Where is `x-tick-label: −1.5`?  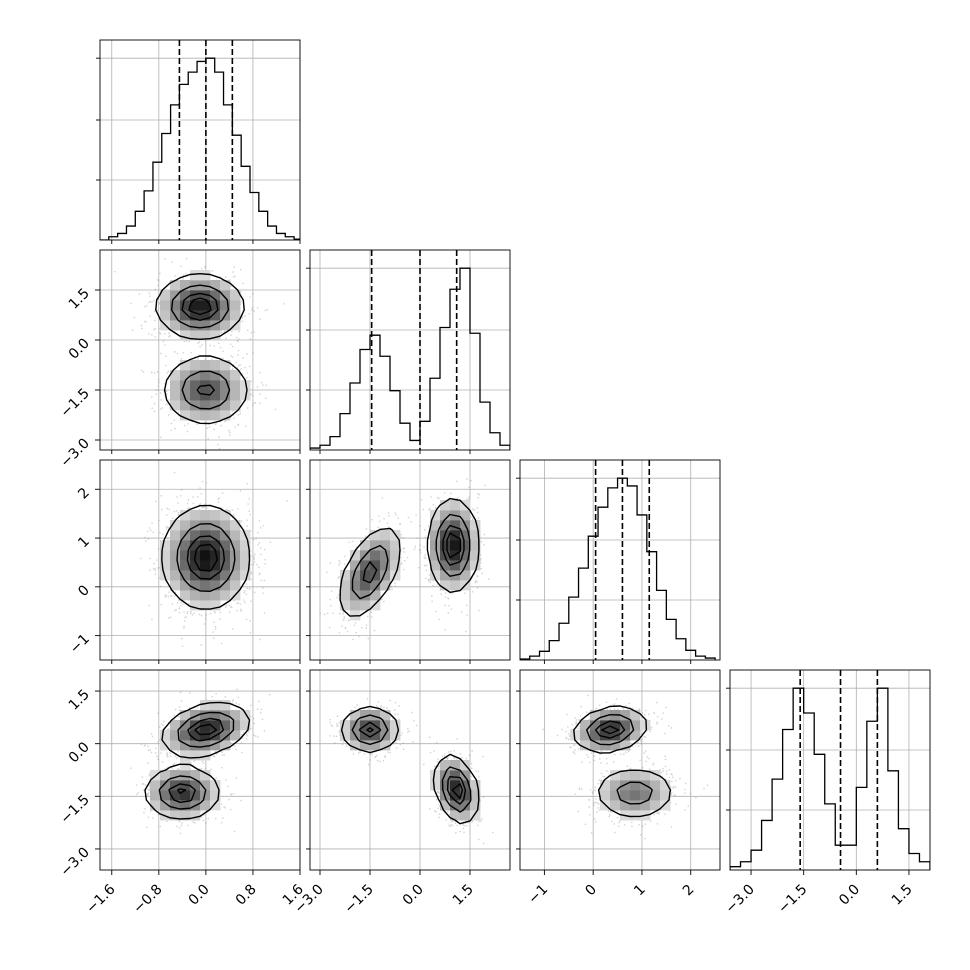
x-tick-label: −1.5 is located at coordinates (792, 899).